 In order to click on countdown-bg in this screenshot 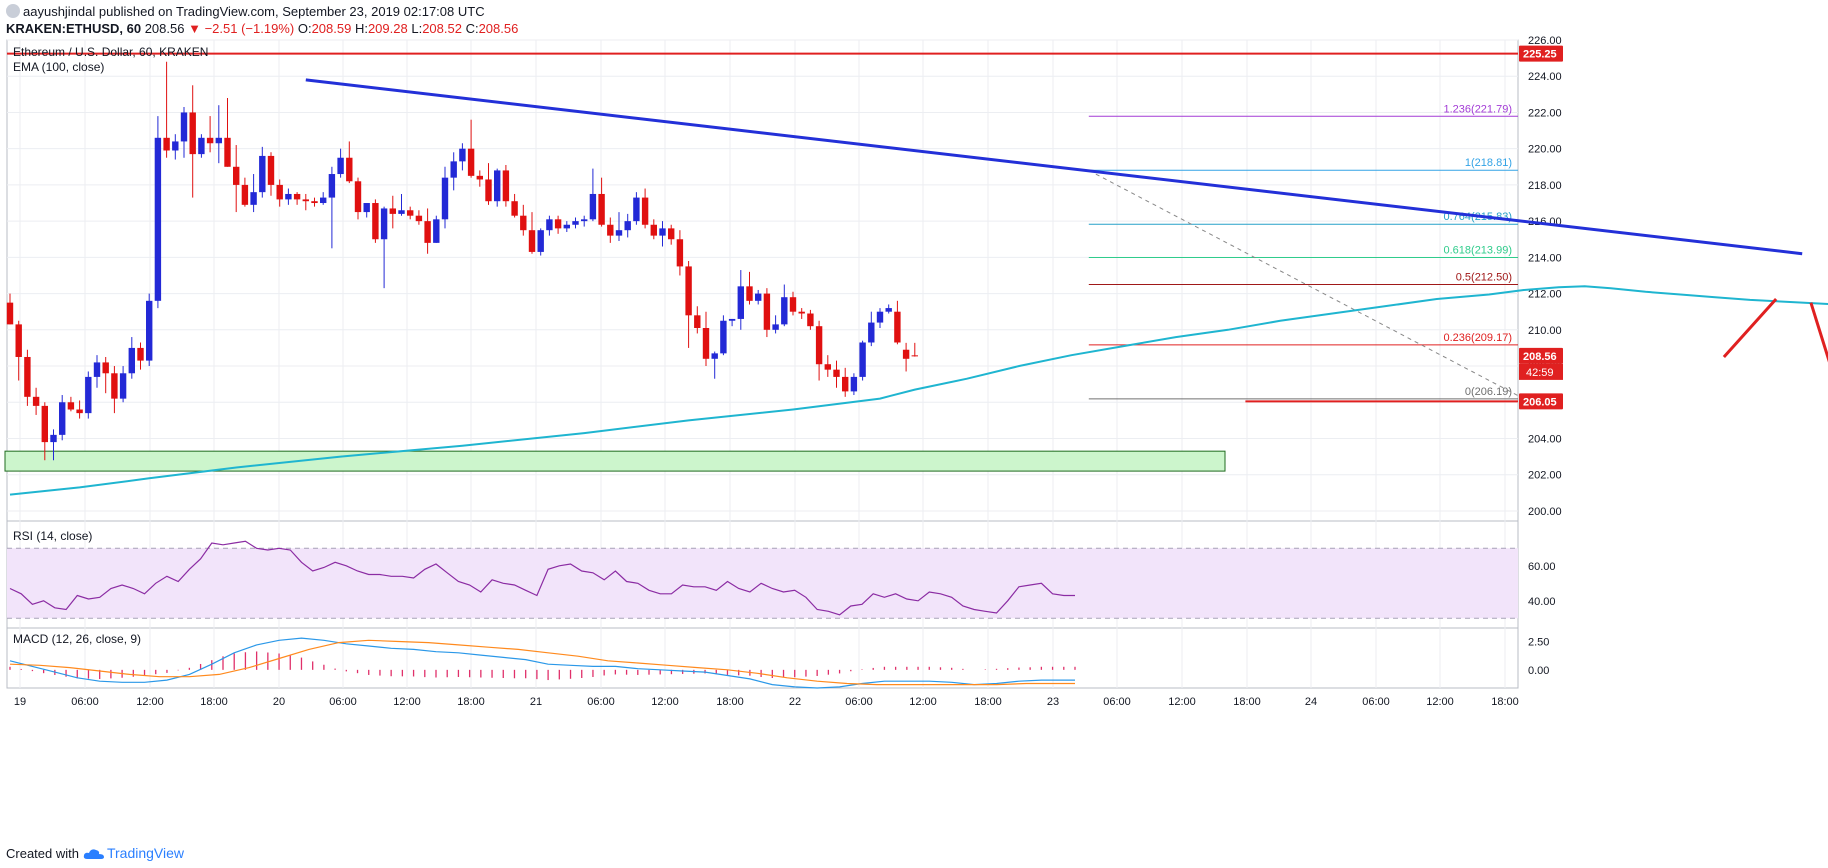, I will do `click(1541, 371)`.